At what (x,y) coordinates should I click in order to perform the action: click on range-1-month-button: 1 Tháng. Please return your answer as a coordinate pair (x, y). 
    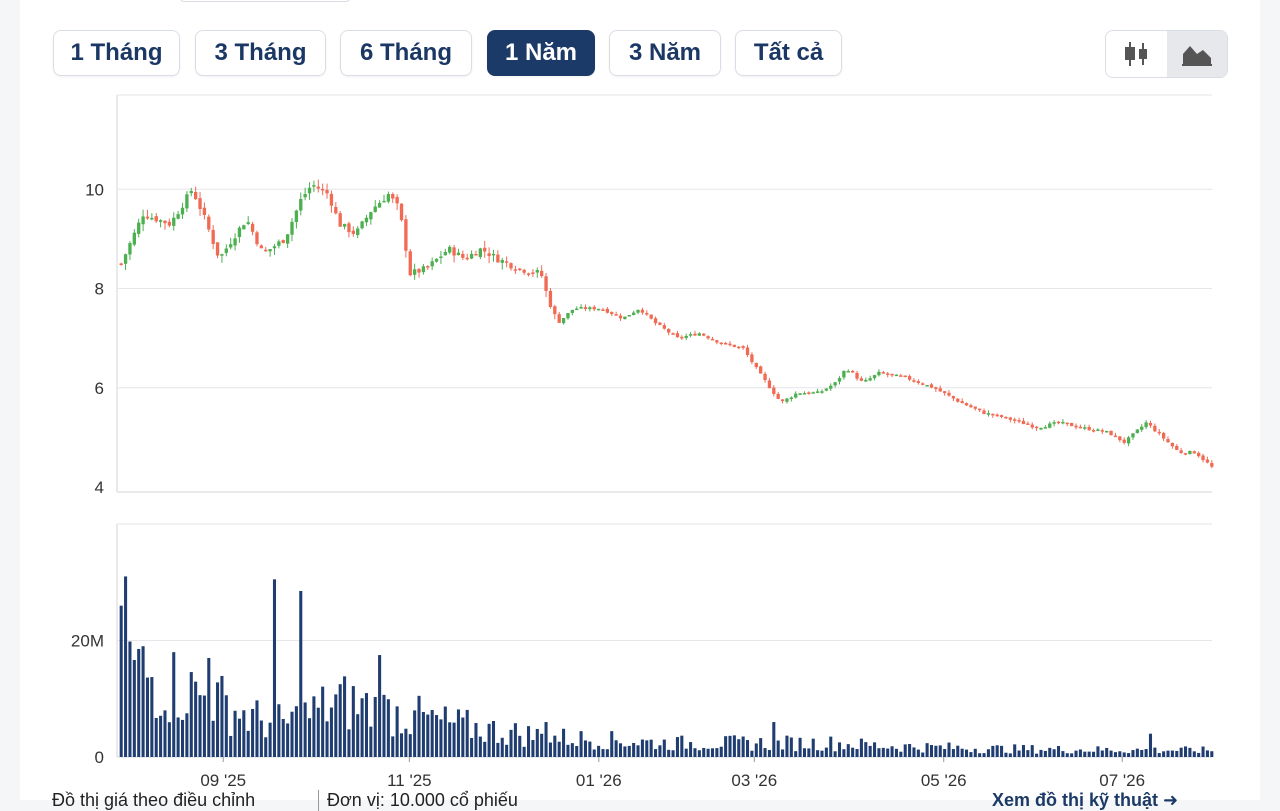
    Looking at the image, I should click on (116, 53).